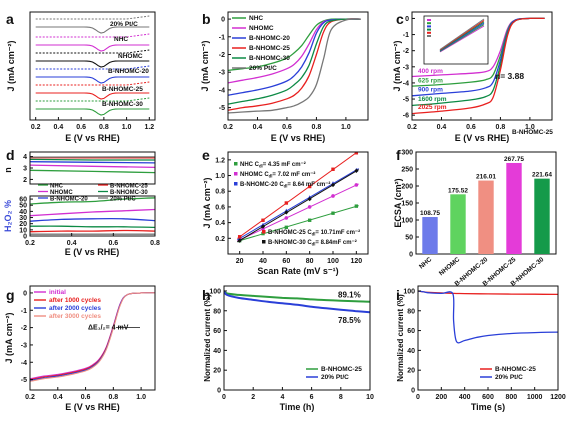 The image size is (578, 427). I want to click on y-tick-label: 0.6, so click(220, 207).